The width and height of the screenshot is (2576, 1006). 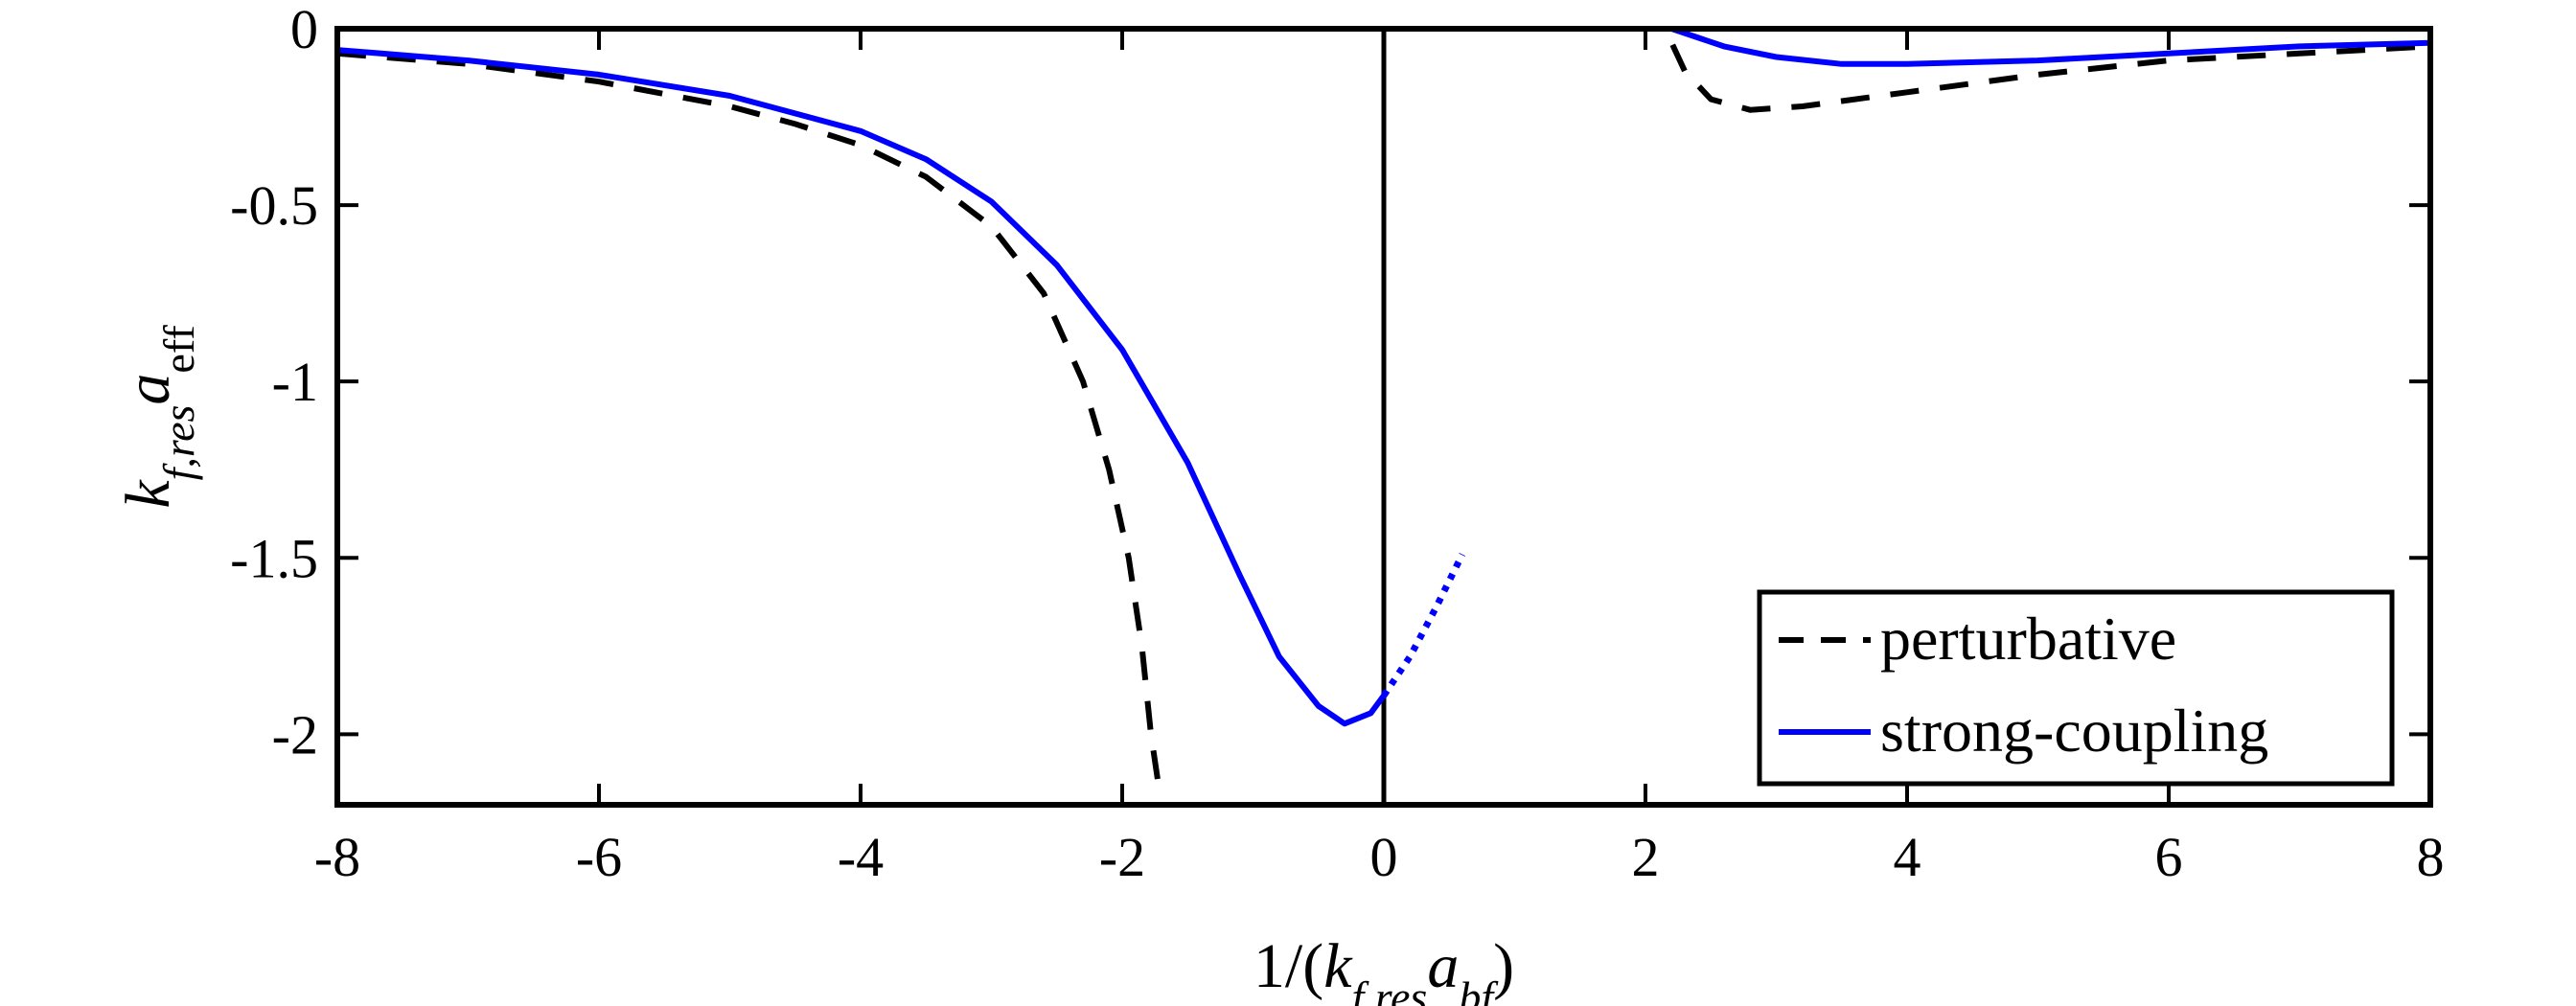 I want to click on x-tick-label: 0, so click(x=1384, y=857).